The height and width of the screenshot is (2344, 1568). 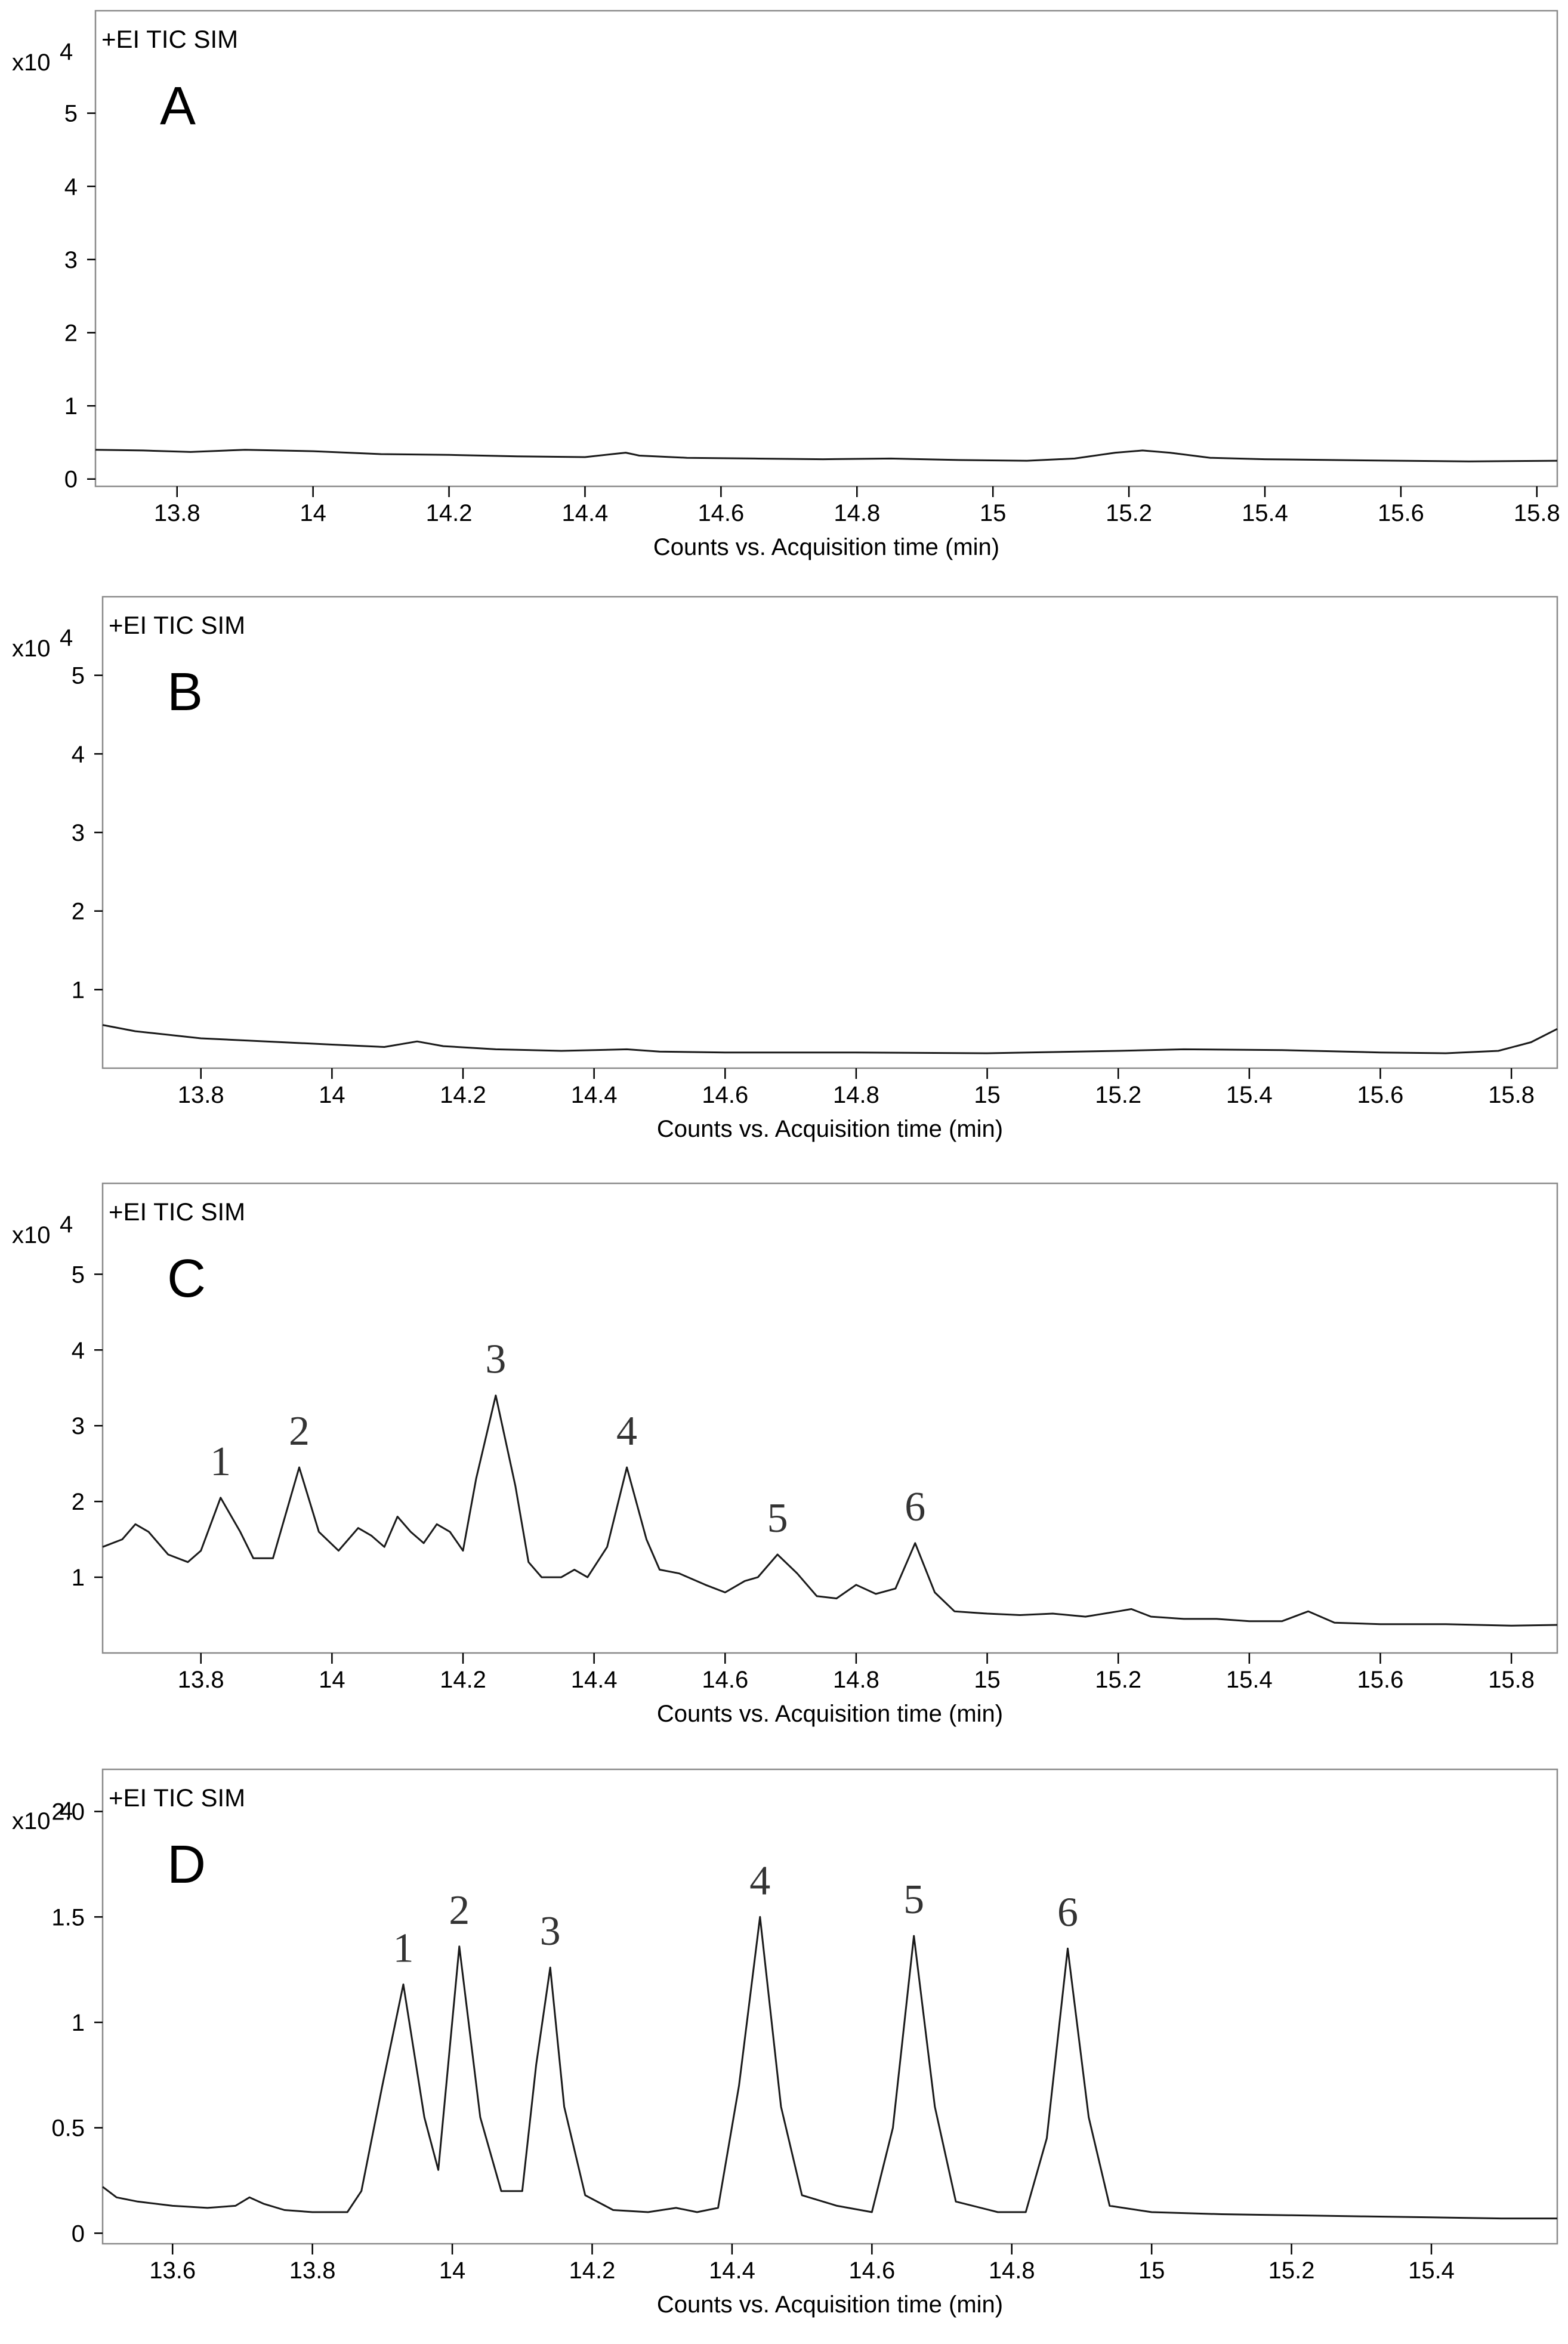 I want to click on panel-label: B, so click(x=185, y=692).